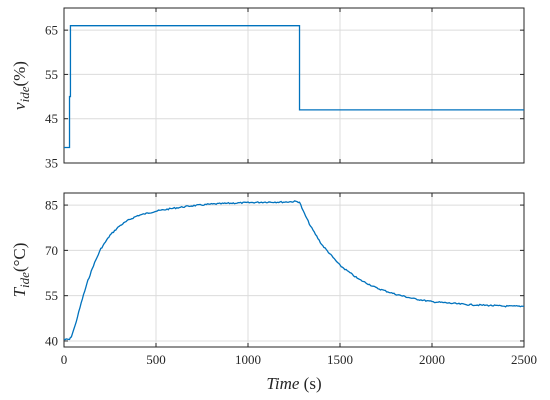  I want to click on x-axis-label: Time (s), so click(293, 383).